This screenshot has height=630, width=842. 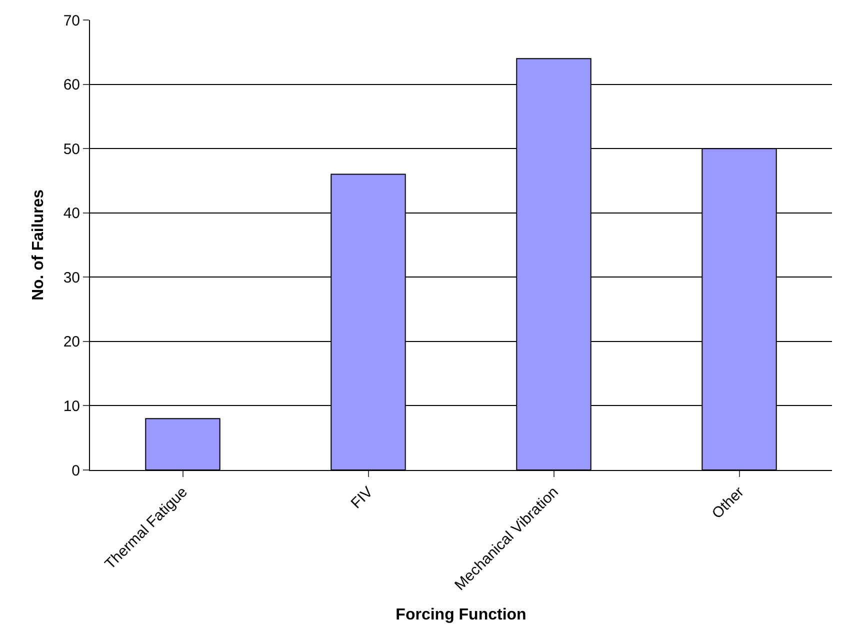 What do you see at coordinates (362, 498) in the screenshot?
I see `x-tick-label: FIV` at bounding box center [362, 498].